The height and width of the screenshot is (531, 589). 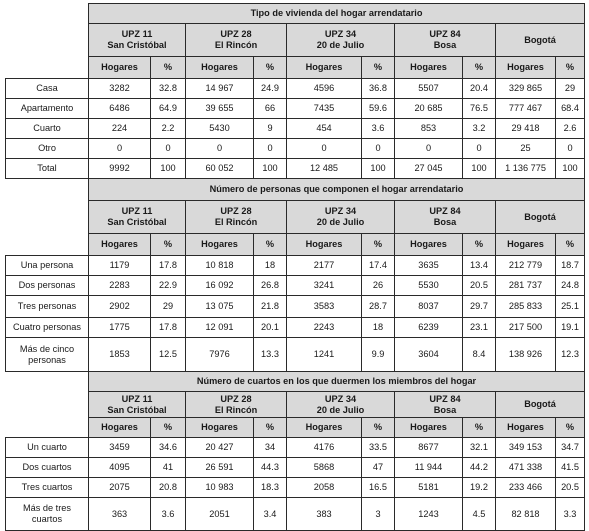 I want to click on percent-cell: 9, so click(x=270, y=128).